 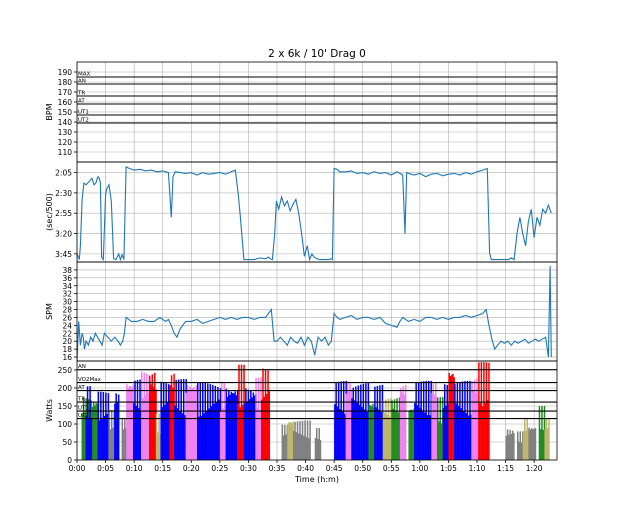 I want to click on x-tick-label: 0:50, so click(x=362, y=468).